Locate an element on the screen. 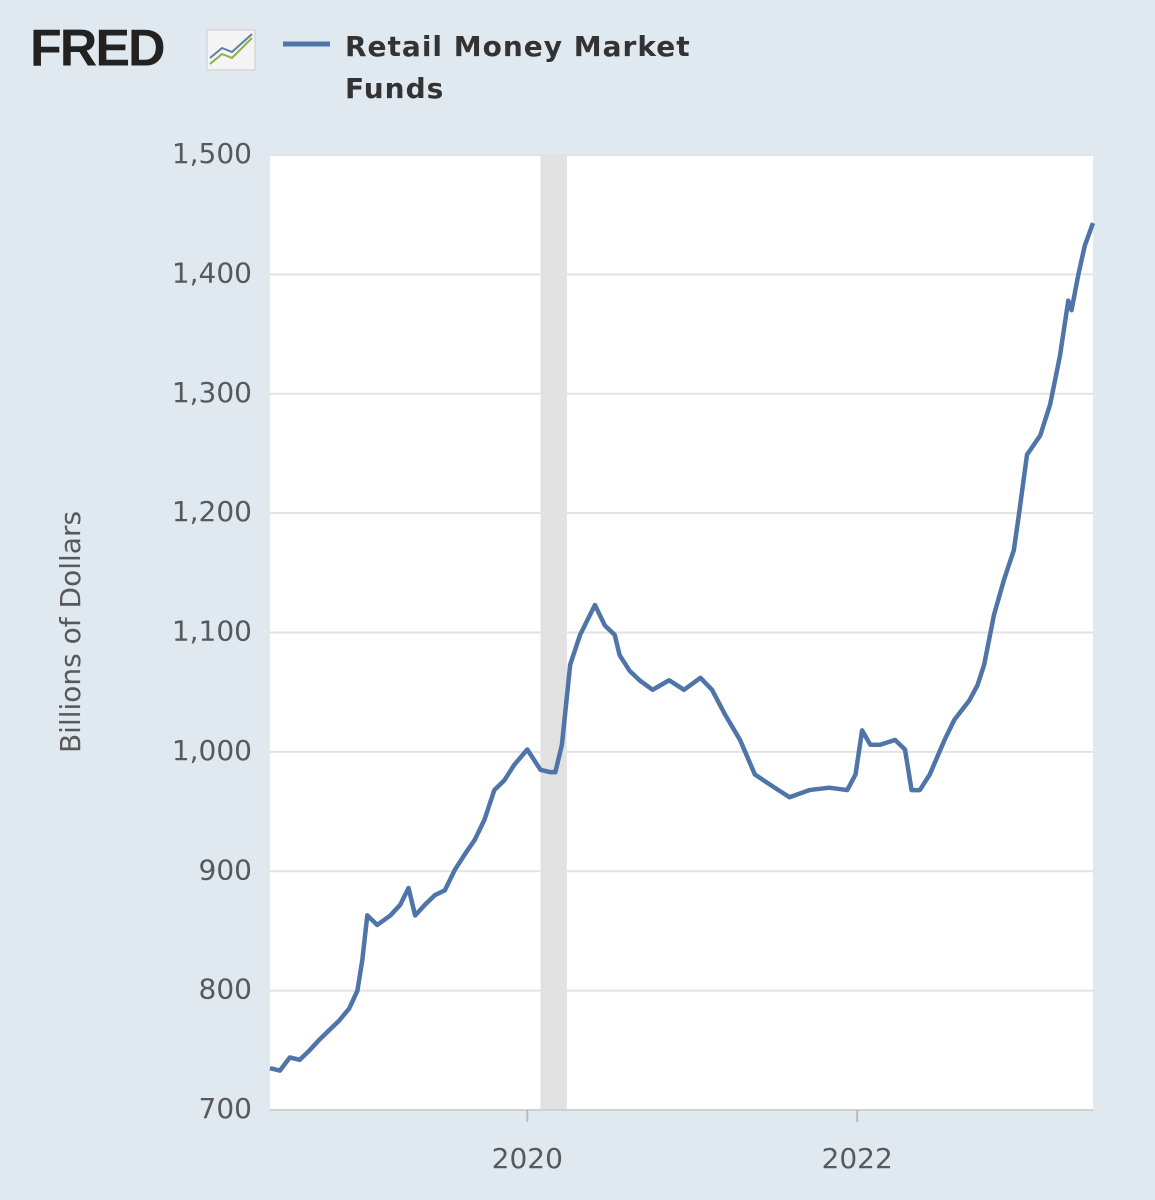  y-tick-label: 1,000 is located at coordinates (212, 750).